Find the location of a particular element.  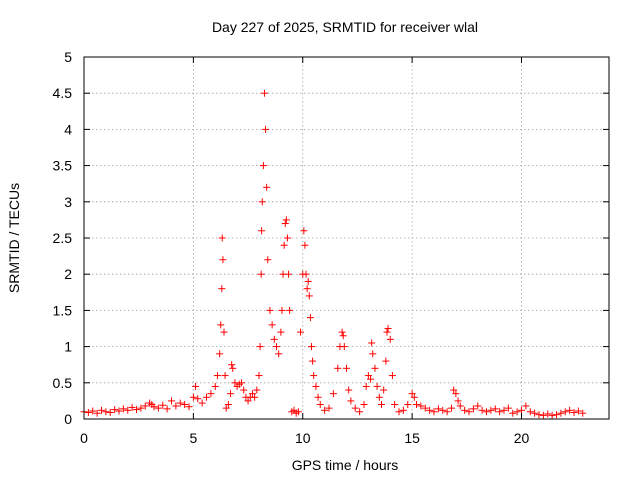

x-tick-labels: 0 5 10 15 20 is located at coordinates (304, 438).